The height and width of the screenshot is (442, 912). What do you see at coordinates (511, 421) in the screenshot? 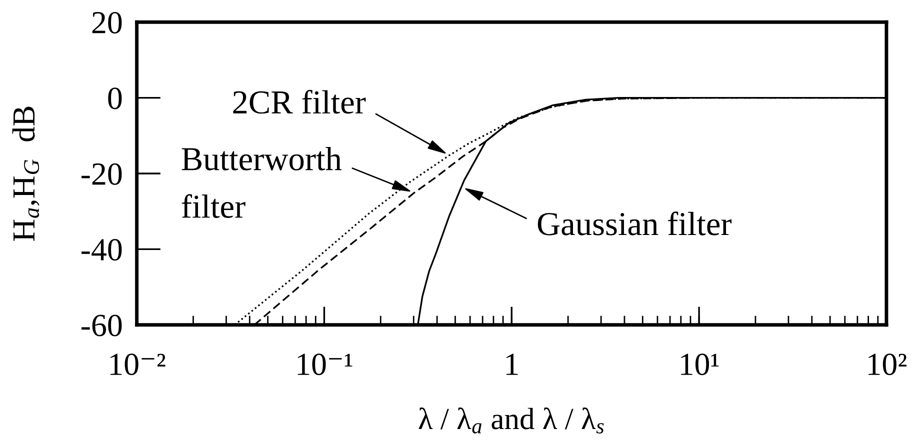
I see `x-axis-title: λ / λ$_{a}$ and λ / λ$_{s}$` at bounding box center [511, 421].